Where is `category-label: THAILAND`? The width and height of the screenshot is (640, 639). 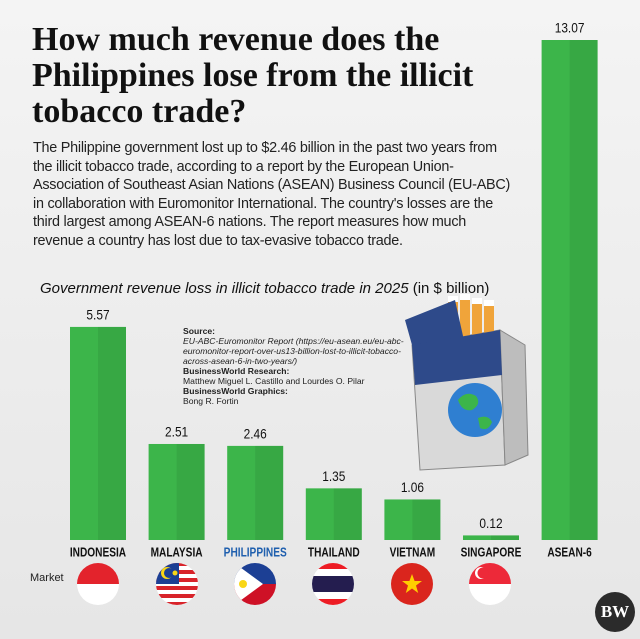
category-label: THAILAND is located at coordinates (334, 552).